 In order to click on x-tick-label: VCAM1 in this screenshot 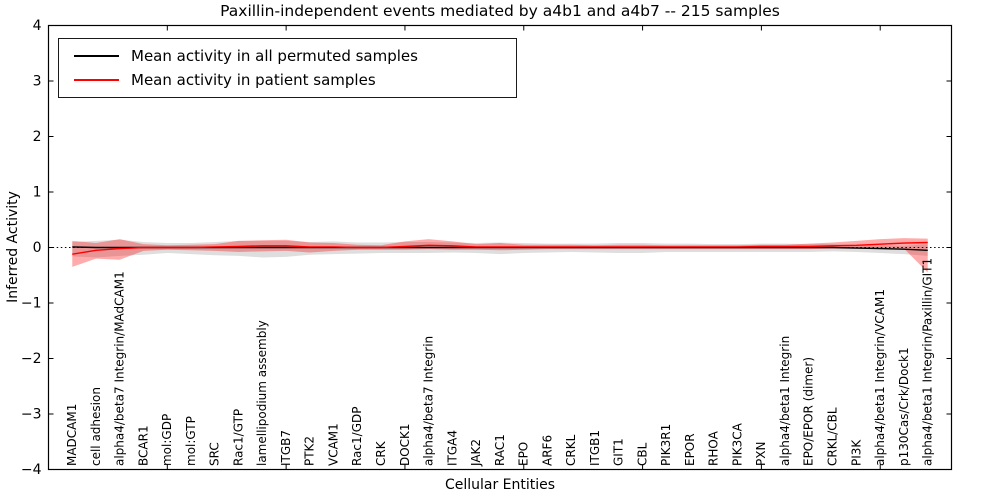, I will do `click(333, 444)`.